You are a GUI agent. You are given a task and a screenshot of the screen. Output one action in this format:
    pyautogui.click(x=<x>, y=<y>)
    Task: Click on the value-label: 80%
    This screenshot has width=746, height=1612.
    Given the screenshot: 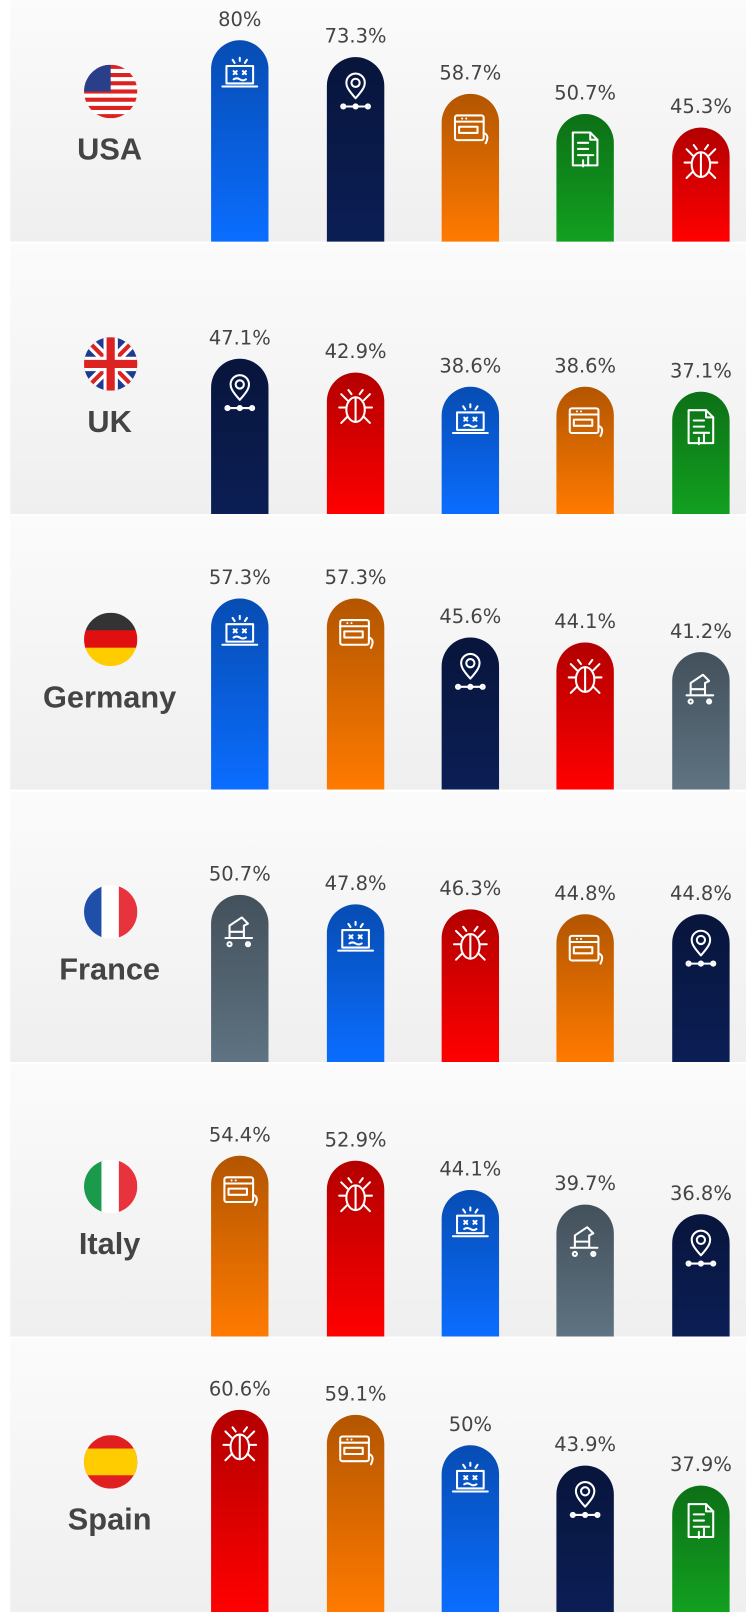 What is the action you would take?
    pyautogui.click(x=239, y=19)
    